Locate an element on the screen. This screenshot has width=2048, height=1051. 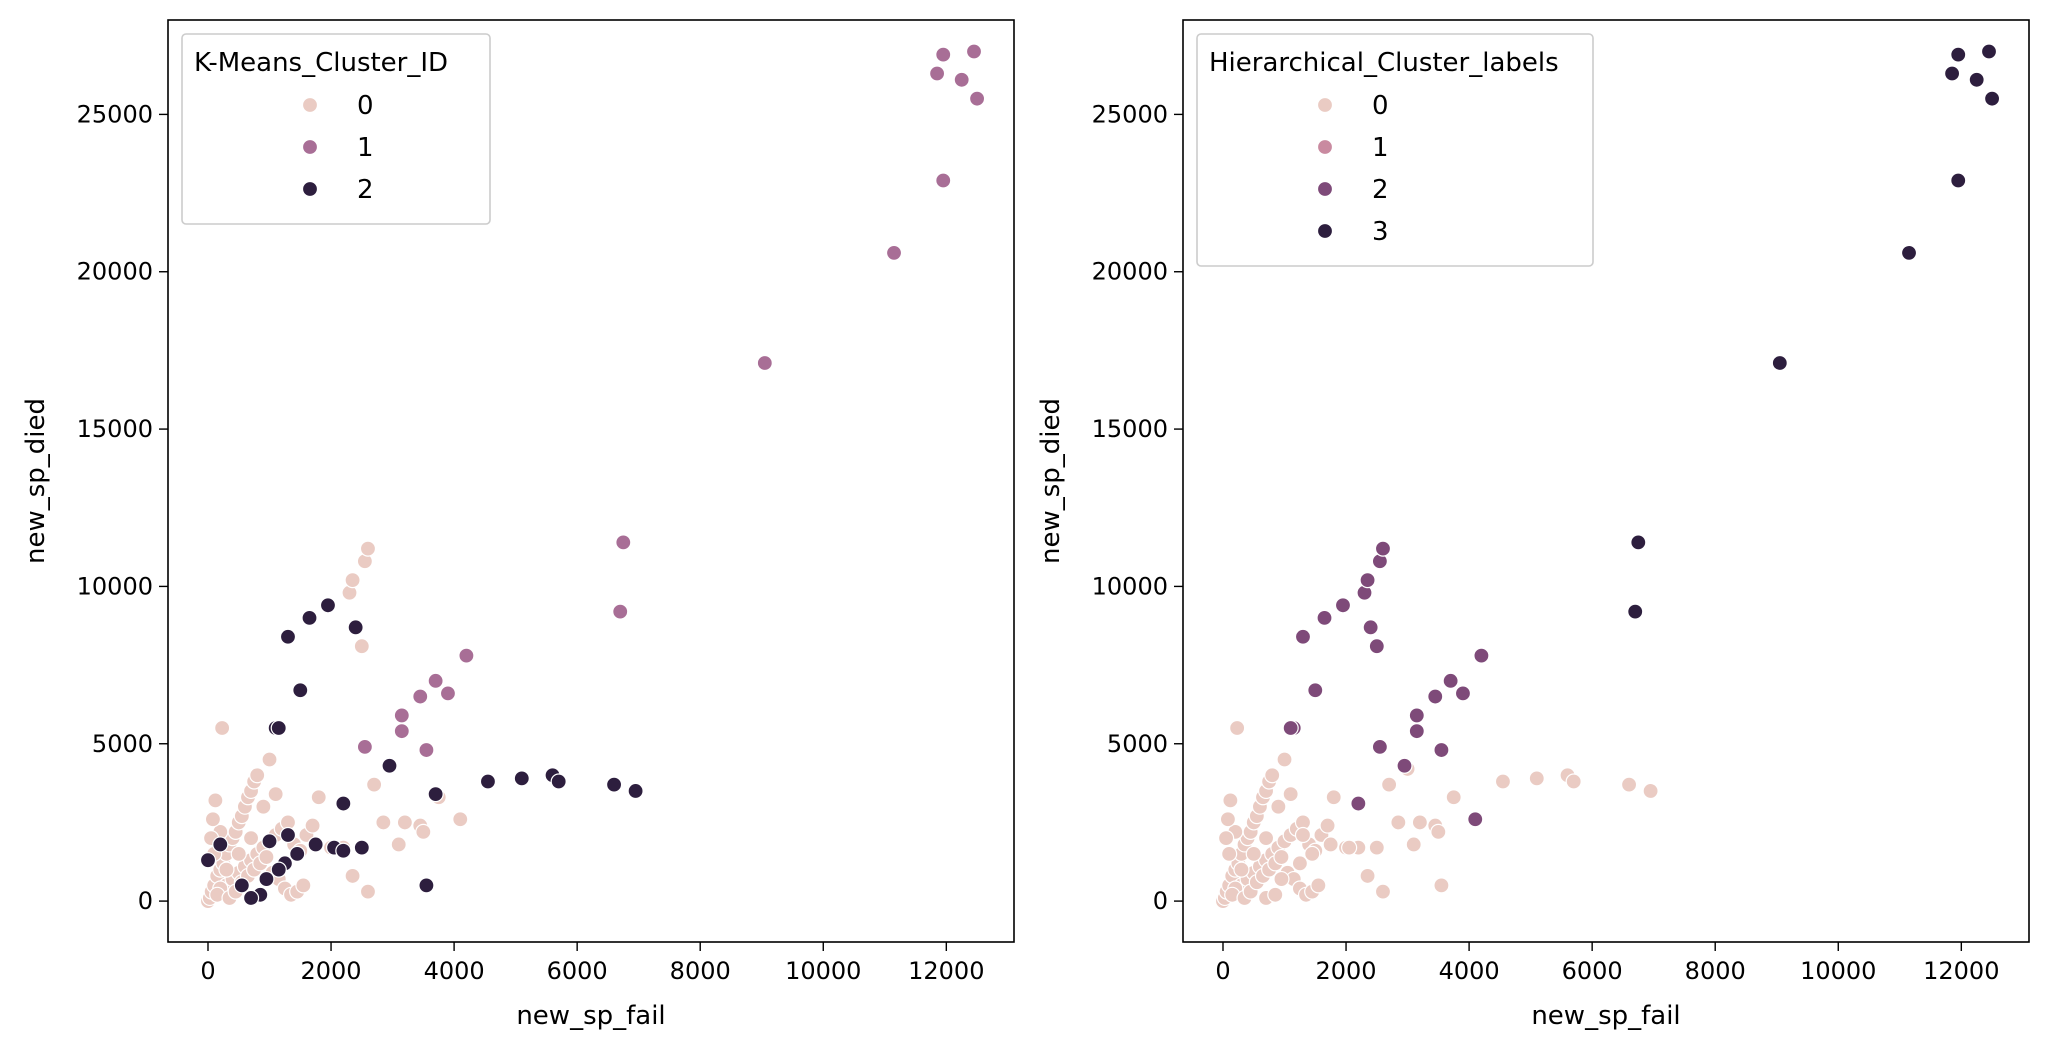
kmeans-y-ticks: 0 5000 10000 15000 20000 25000 is located at coordinates (122, 507).